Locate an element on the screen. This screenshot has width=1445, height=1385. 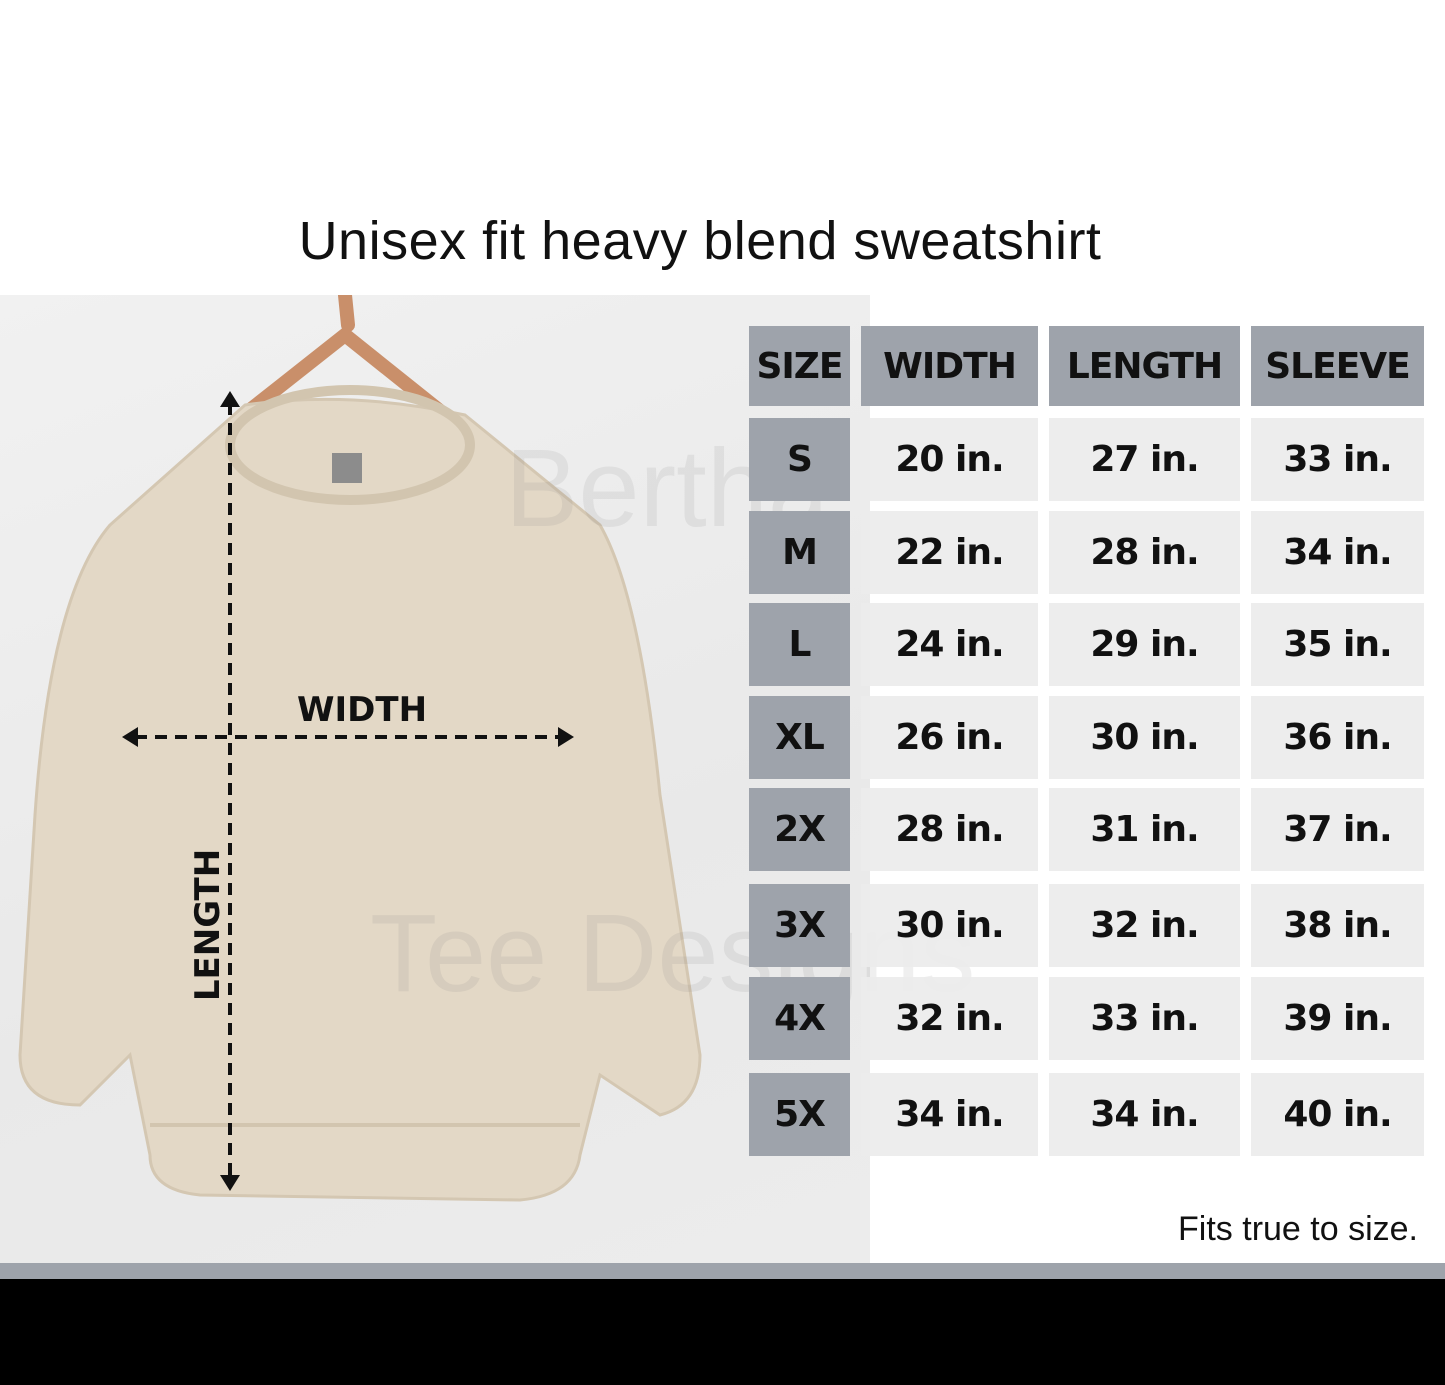
sleeve-cell: 33 in. is located at coordinates (1337, 459).